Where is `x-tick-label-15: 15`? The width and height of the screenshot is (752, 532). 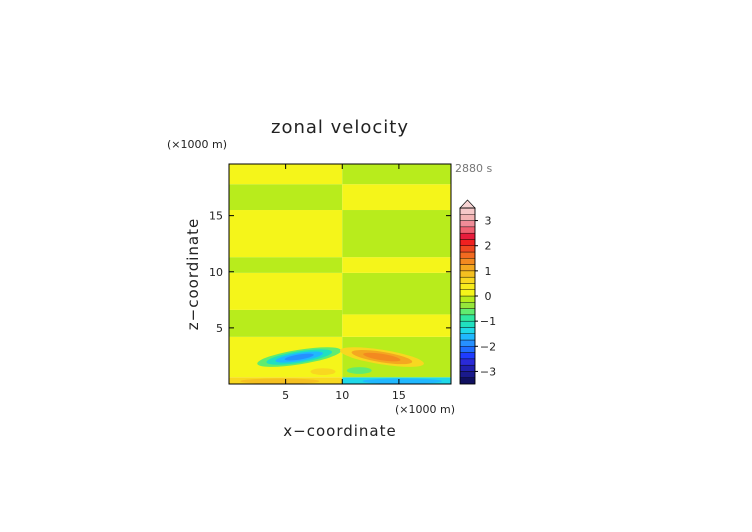 x-tick-label-15: 15 is located at coordinates (399, 395).